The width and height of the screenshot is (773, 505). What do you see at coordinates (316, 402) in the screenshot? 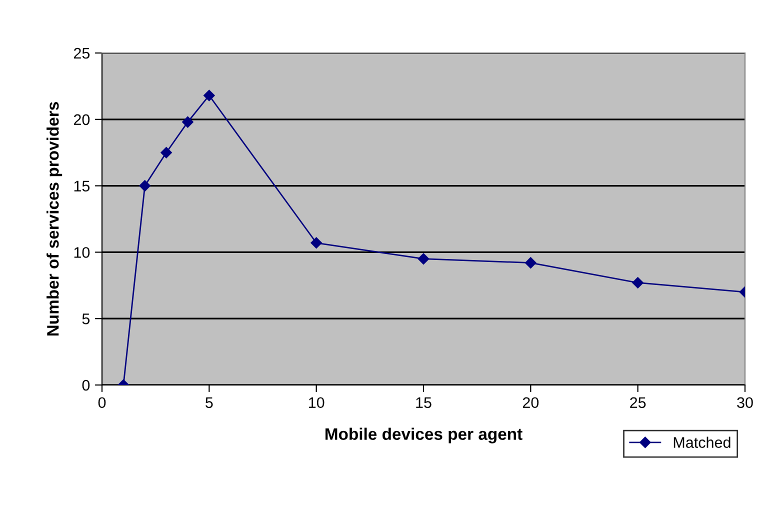
I see `x-tick-label: 10` at bounding box center [316, 402].